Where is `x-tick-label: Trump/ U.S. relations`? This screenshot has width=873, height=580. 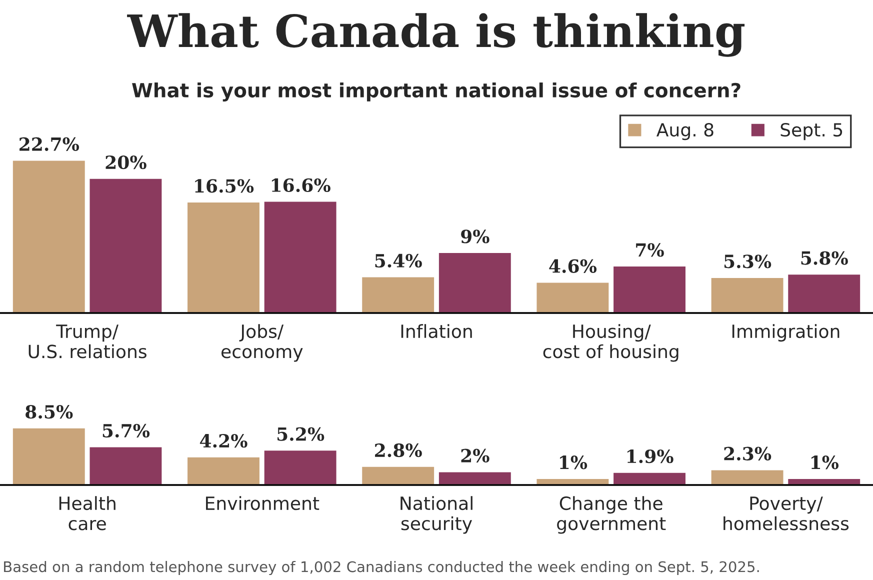
x-tick-label: Trump/ U.S. relations is located at coordinates (87, 341).